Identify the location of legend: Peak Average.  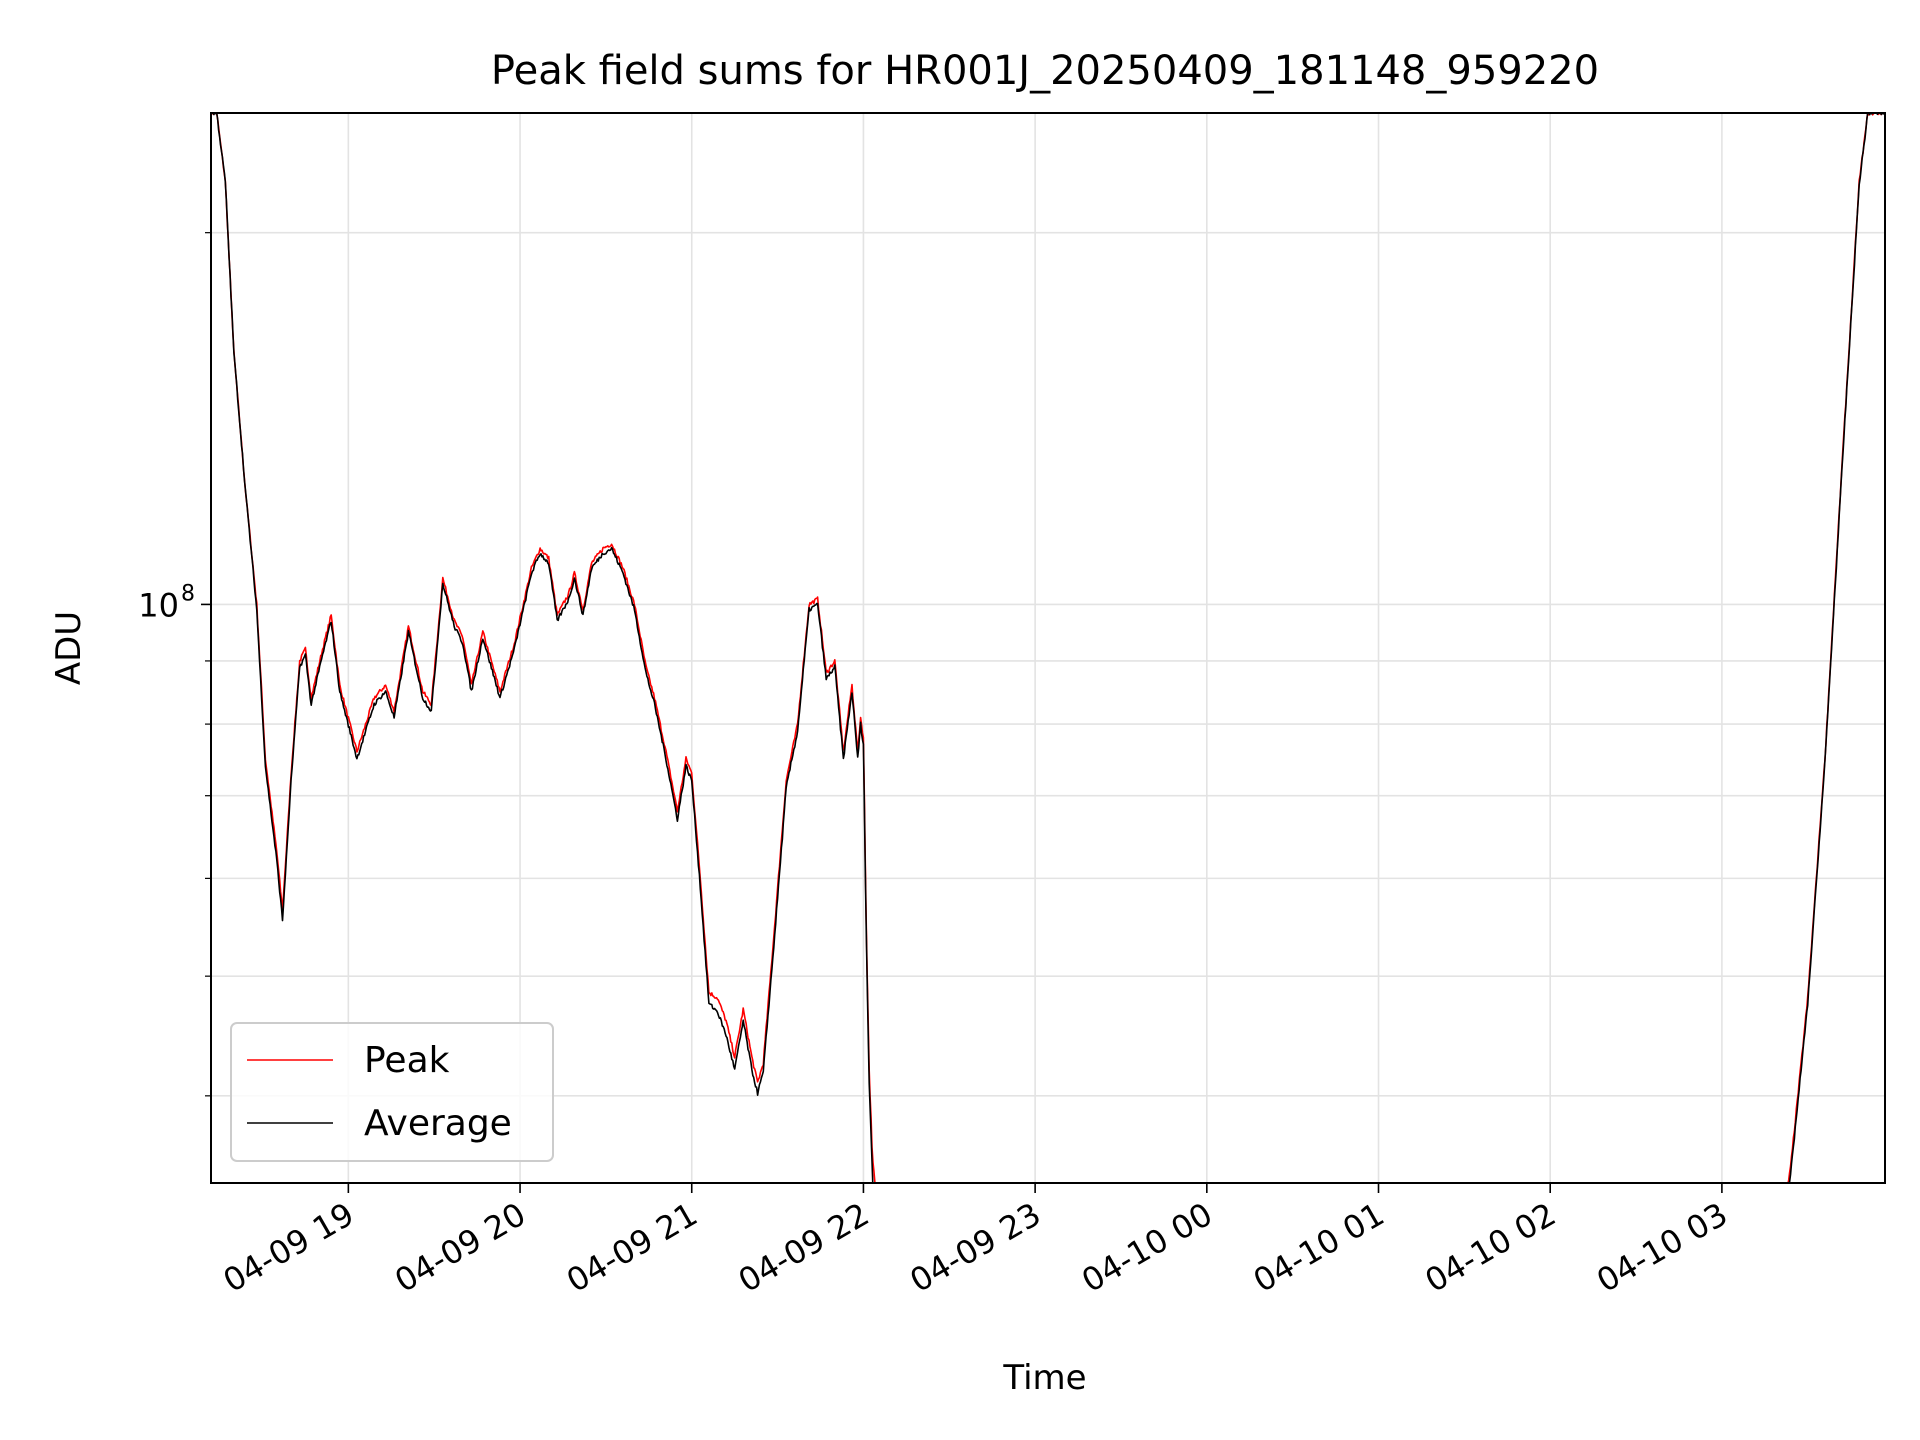
(392, 1092).